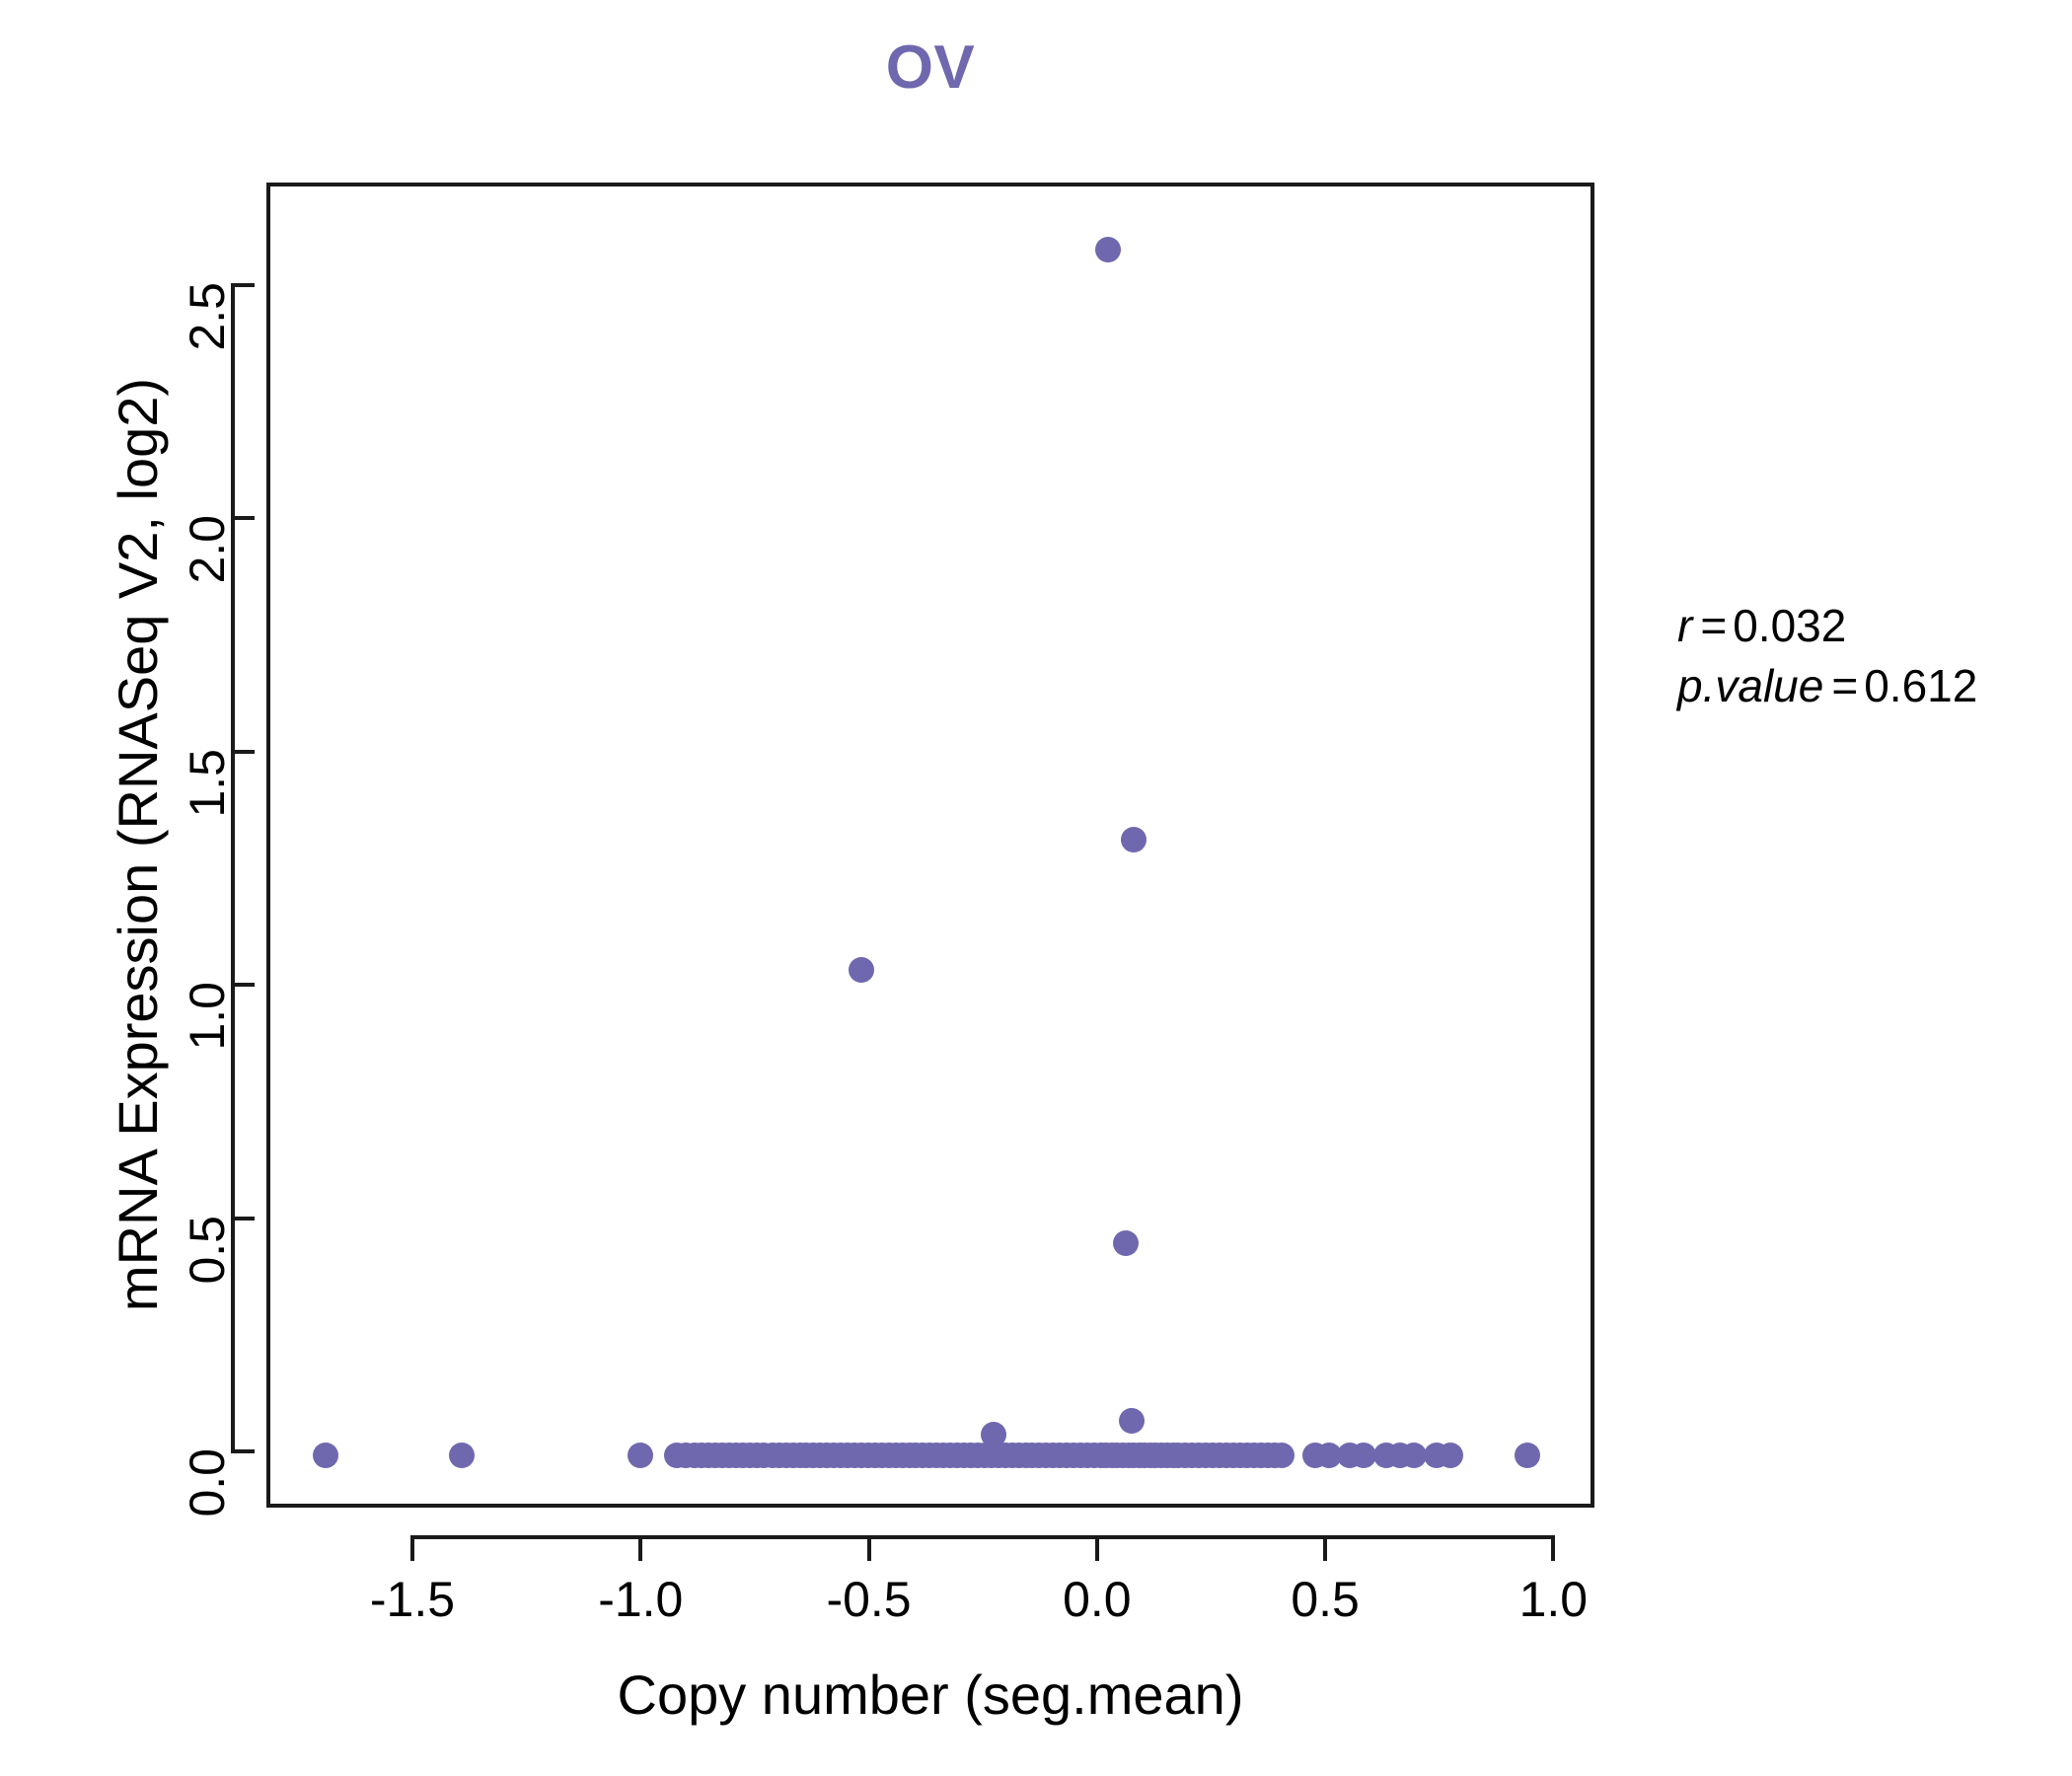  What do you see at coordinates (1827, 686) in the screenshot?
I see `pvalue-row: p.value = 0.612` at bounding box center [1827, 686].